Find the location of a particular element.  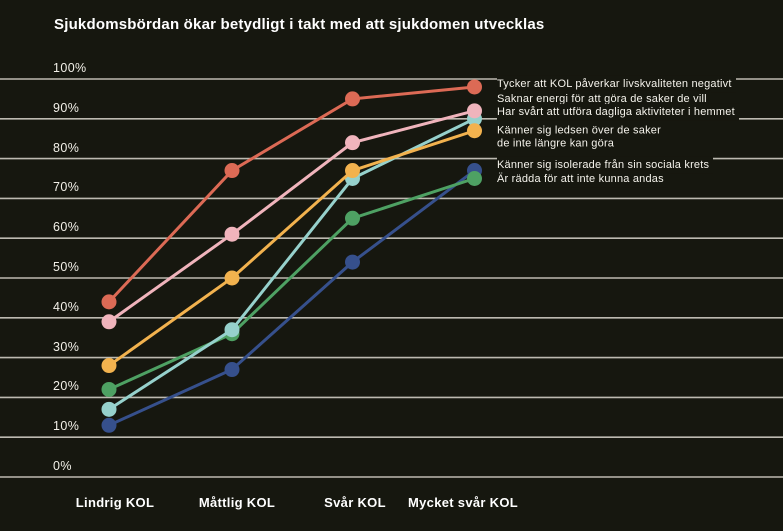

y-tick-label-20pct: 20% is located at coordinates (66, 386).